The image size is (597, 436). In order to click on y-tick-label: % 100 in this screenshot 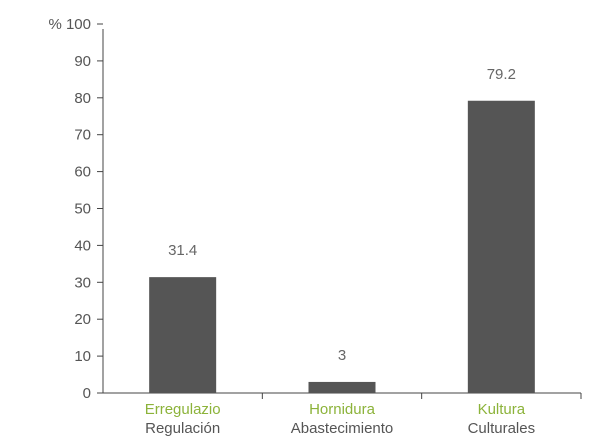, I will do `click(69, 24)`.